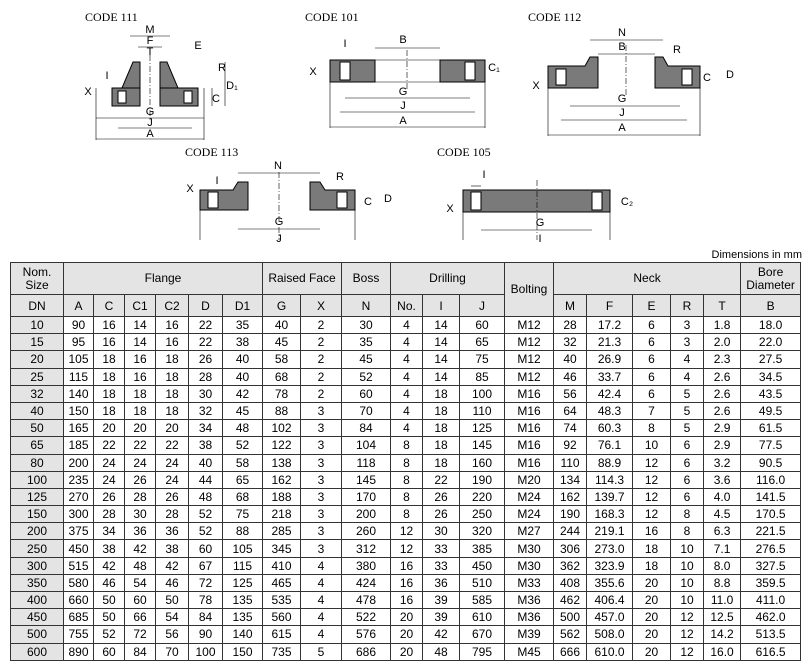 The height and width of the screenshot is (672, 806). I want to click on table-cell: 30, so click(366, 325).